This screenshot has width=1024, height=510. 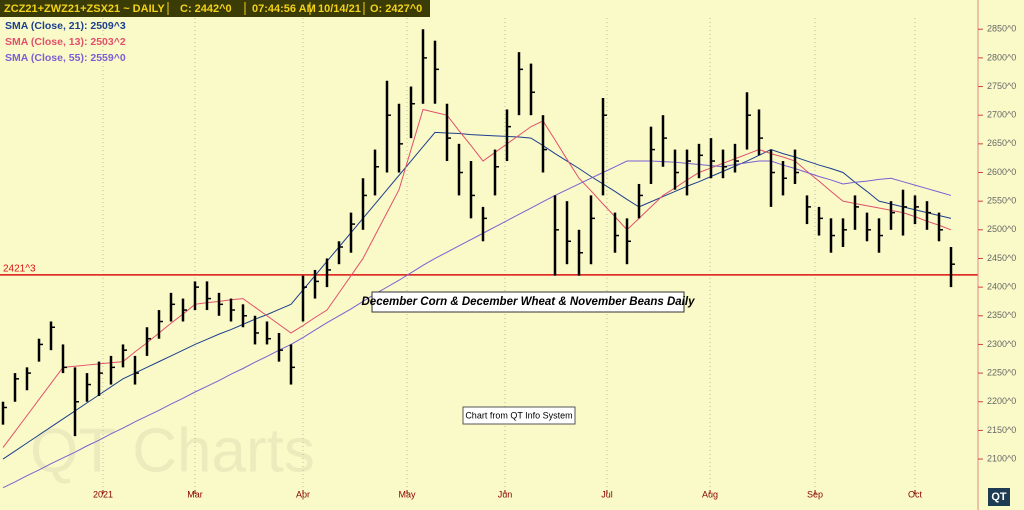 What do you see at coordinates (915, 494) in the screenshot?
I see `x-tick-label: Oct` at bounding box center [915, 494].